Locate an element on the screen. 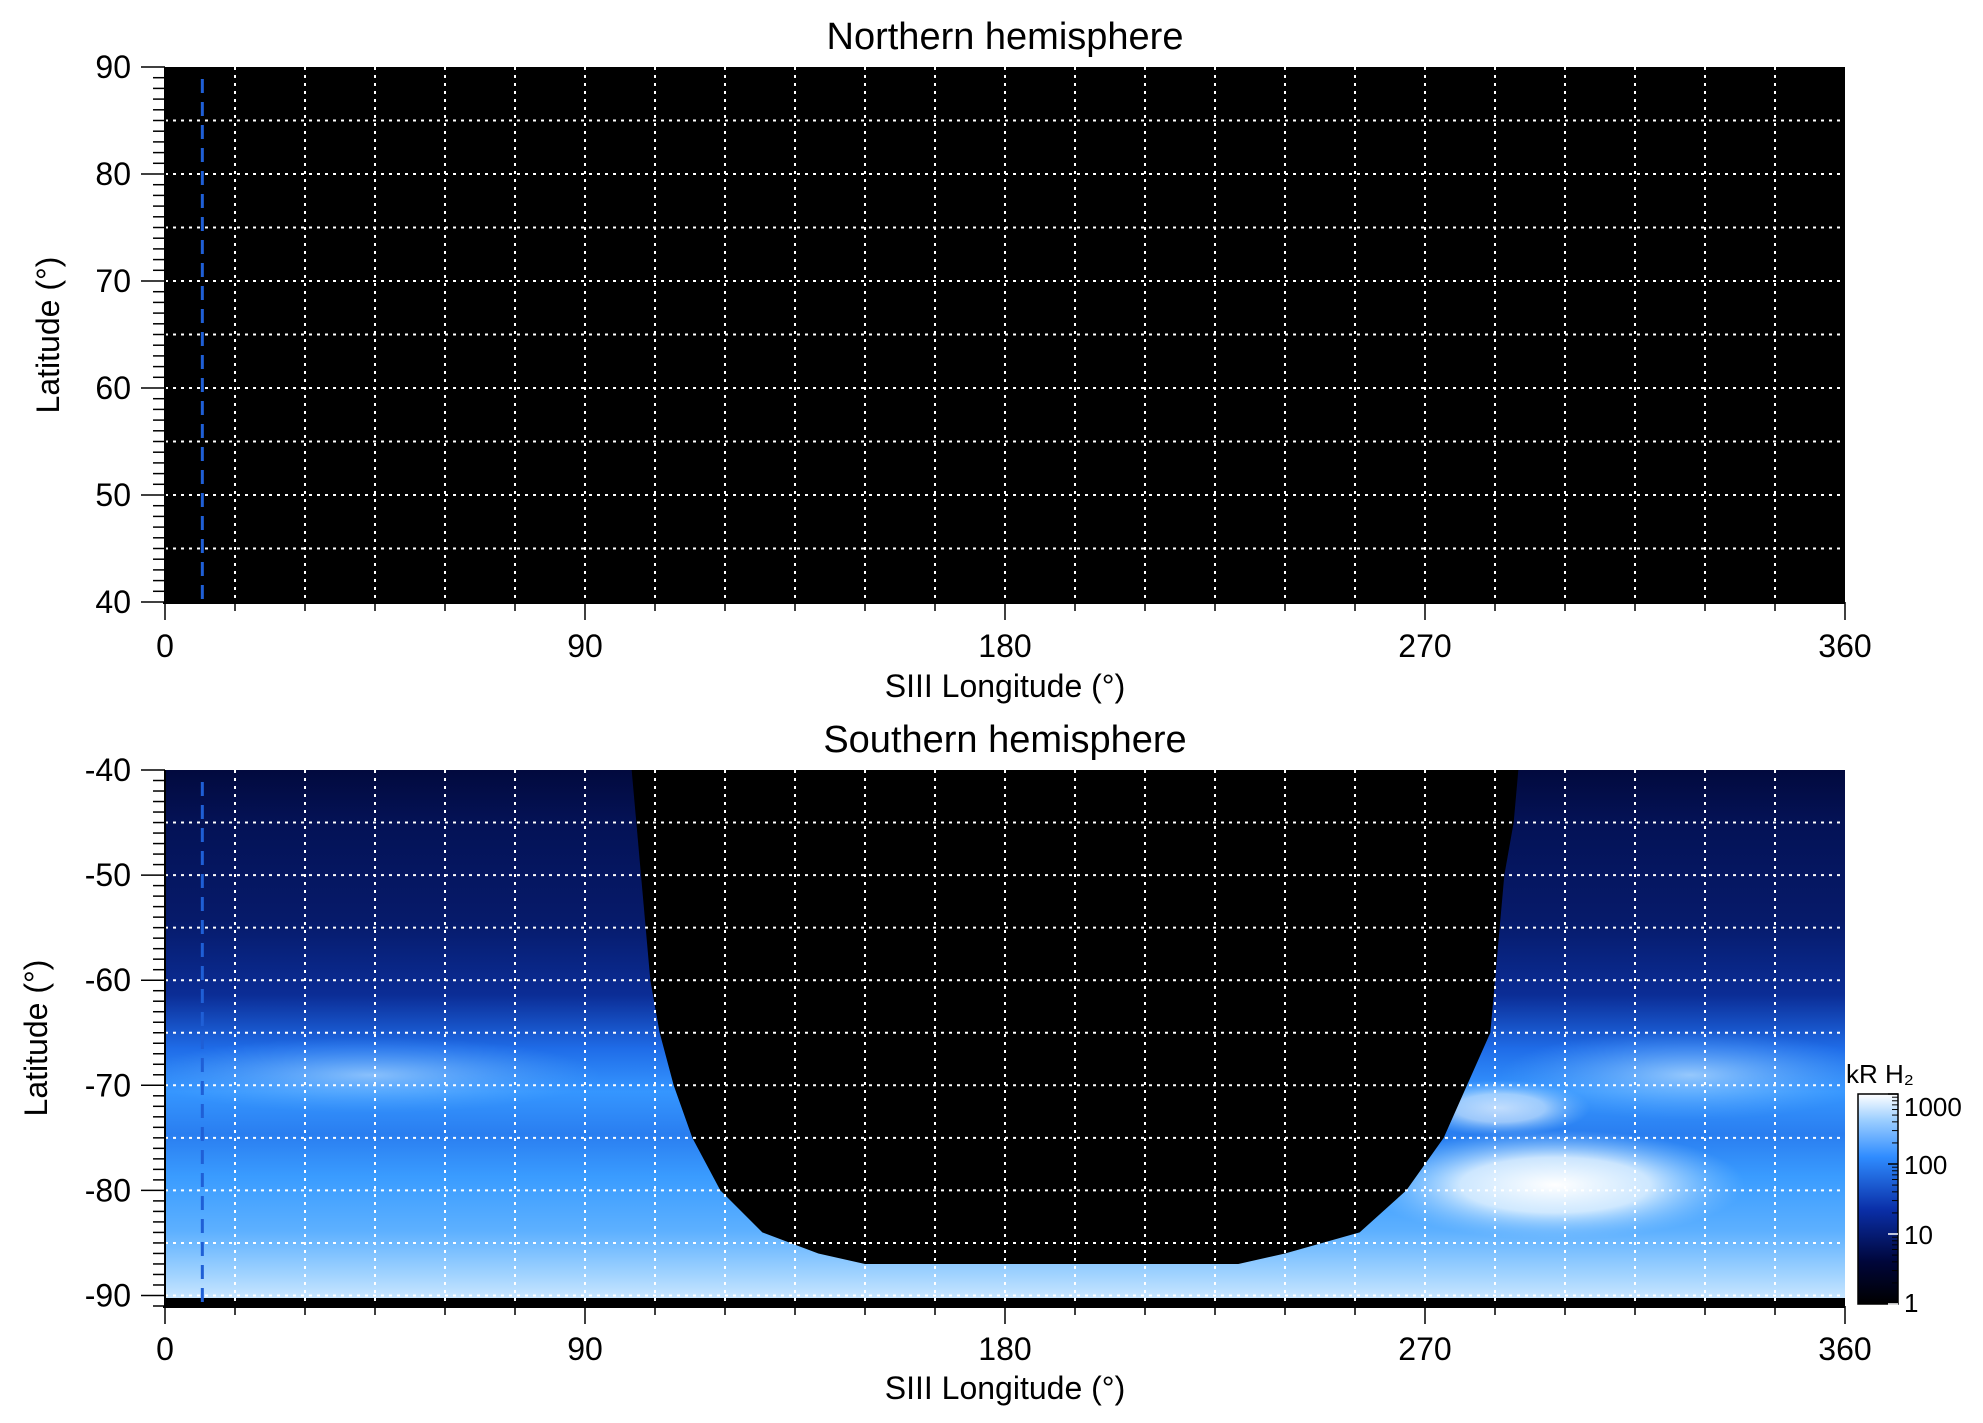 The width and height of the screenshot is (1983, 1423). x-axis-label-north: SIII Longitude (°) is located at coordinates (1005, 686).